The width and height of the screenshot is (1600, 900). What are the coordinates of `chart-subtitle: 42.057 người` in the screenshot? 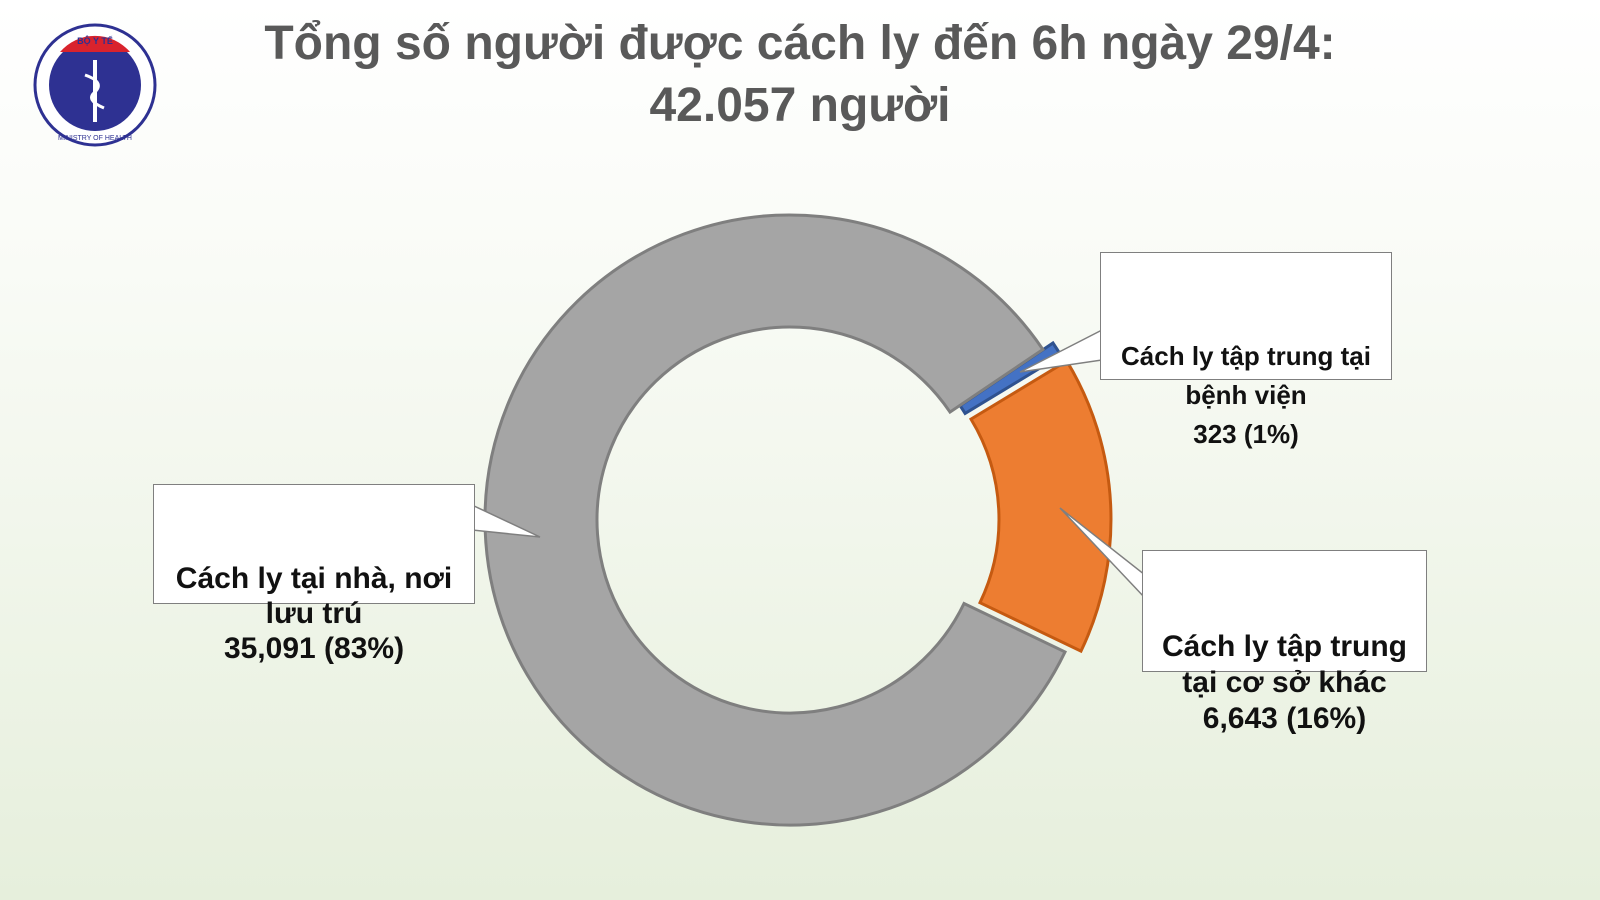 It's located at (800, 105).